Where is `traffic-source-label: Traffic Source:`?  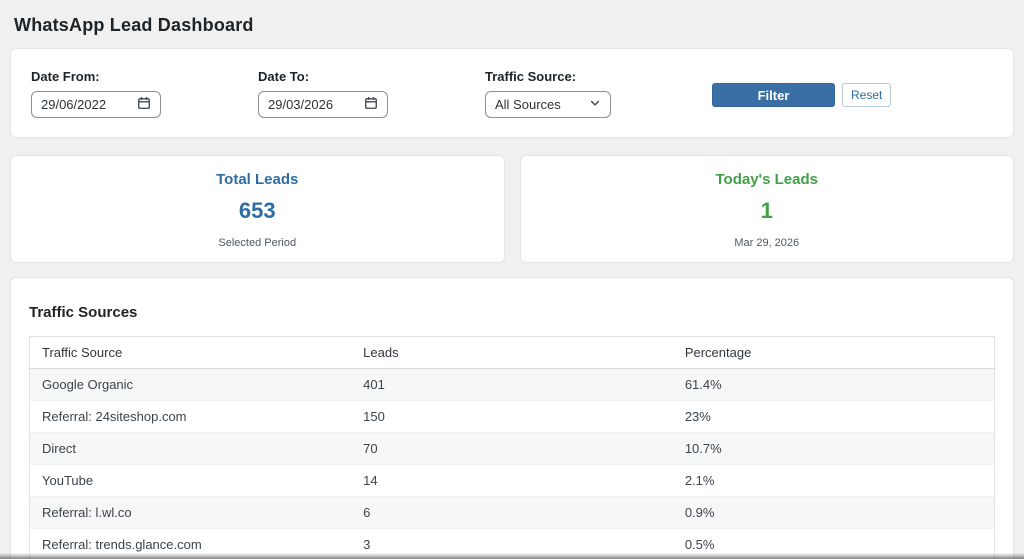 traffic-source-label: Traffic Source: is located at coordinates (531, 76).